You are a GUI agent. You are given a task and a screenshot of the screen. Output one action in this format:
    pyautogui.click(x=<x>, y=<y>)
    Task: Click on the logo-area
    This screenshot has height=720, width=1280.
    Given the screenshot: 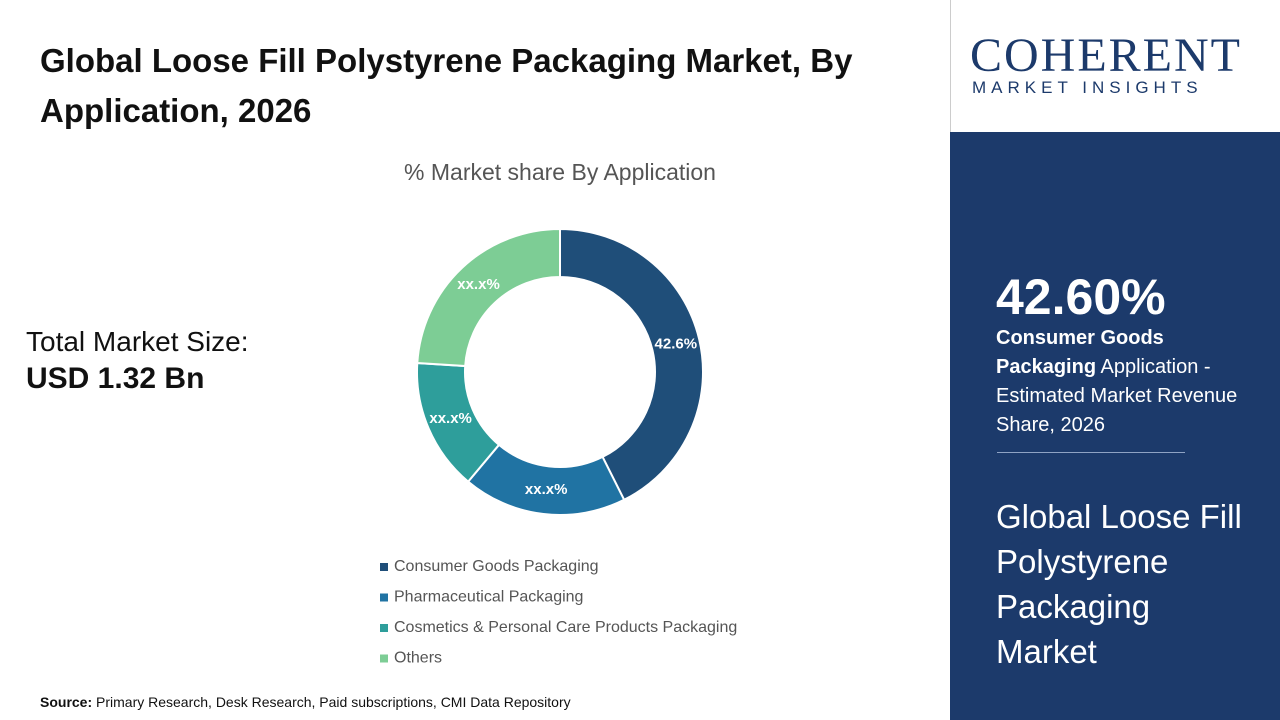 What is the action you would take?
    pyautogui.click(x=1115, y=66)
    